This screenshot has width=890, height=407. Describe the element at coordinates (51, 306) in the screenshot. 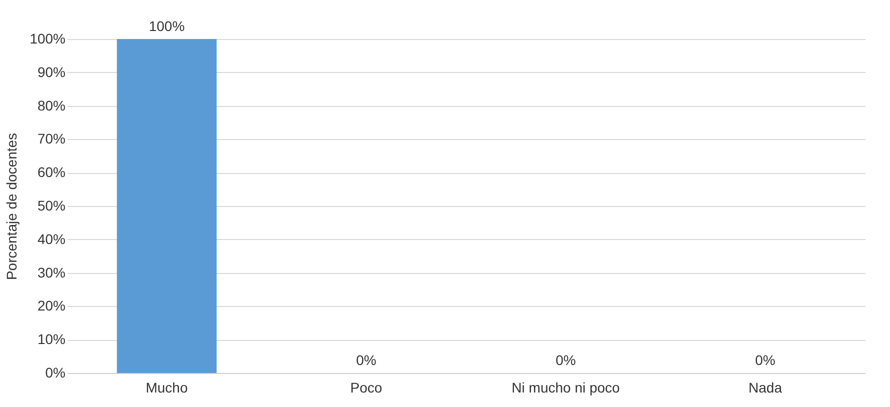

I see `y-tick-label: 20%` at that location.